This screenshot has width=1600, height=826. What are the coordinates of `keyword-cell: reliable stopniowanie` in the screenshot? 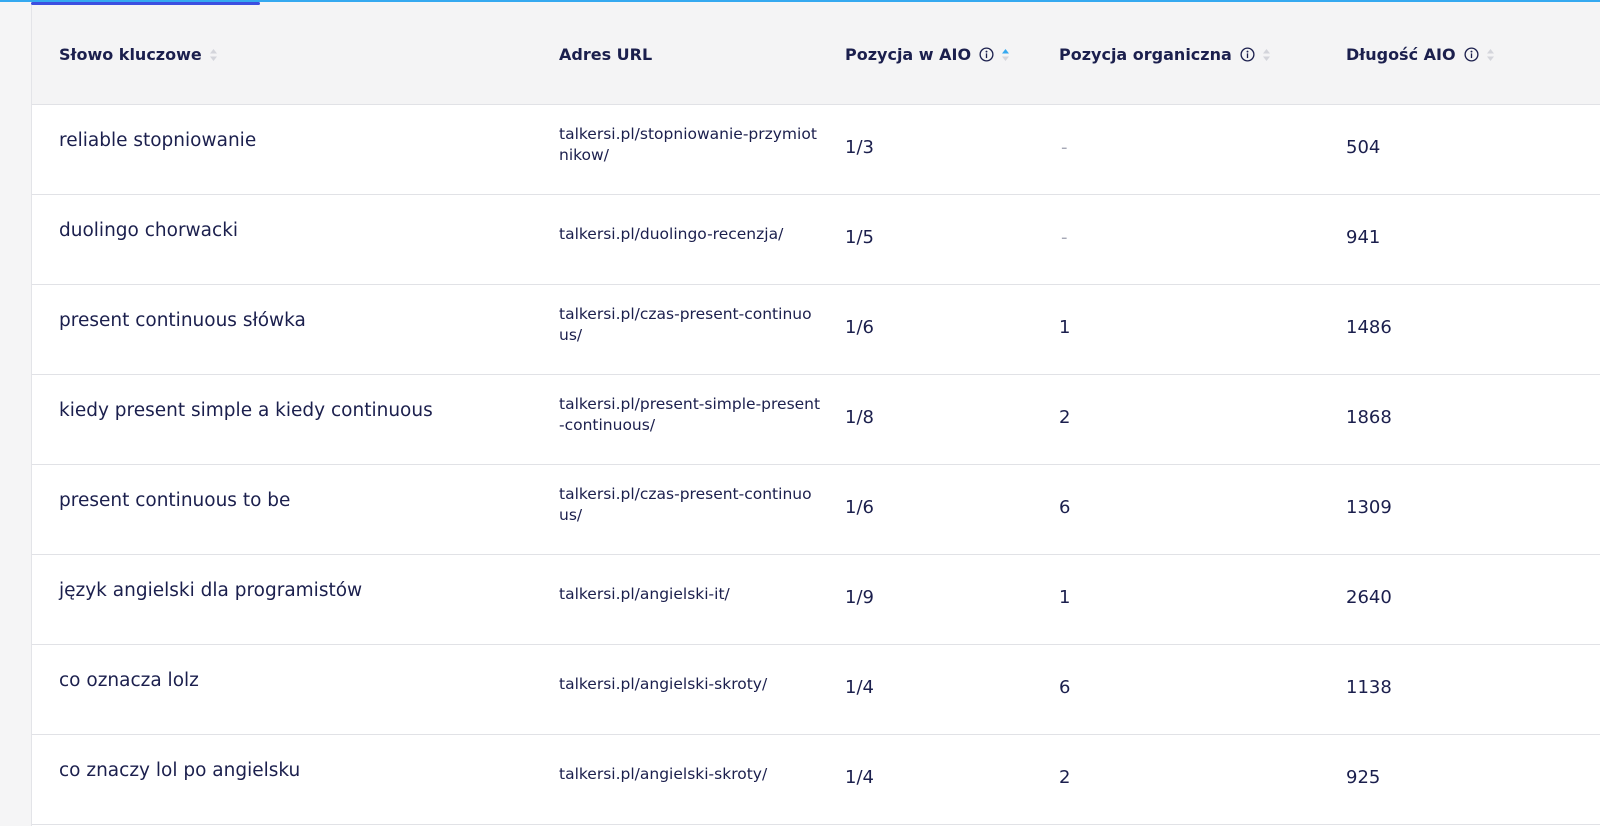 It's located at (158, 140).